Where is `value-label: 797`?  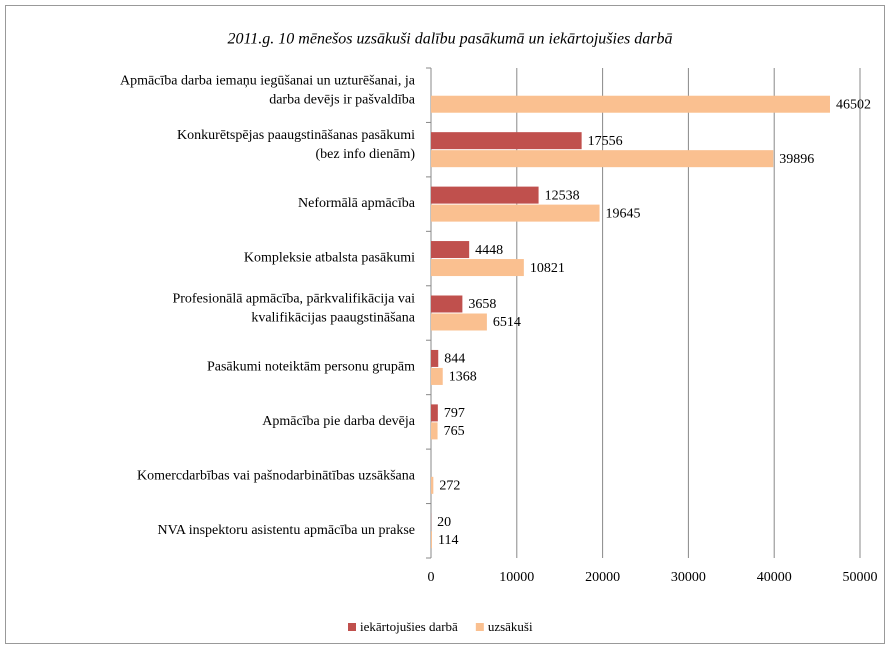 value-label: 797 is located at coordinates (454, 413).